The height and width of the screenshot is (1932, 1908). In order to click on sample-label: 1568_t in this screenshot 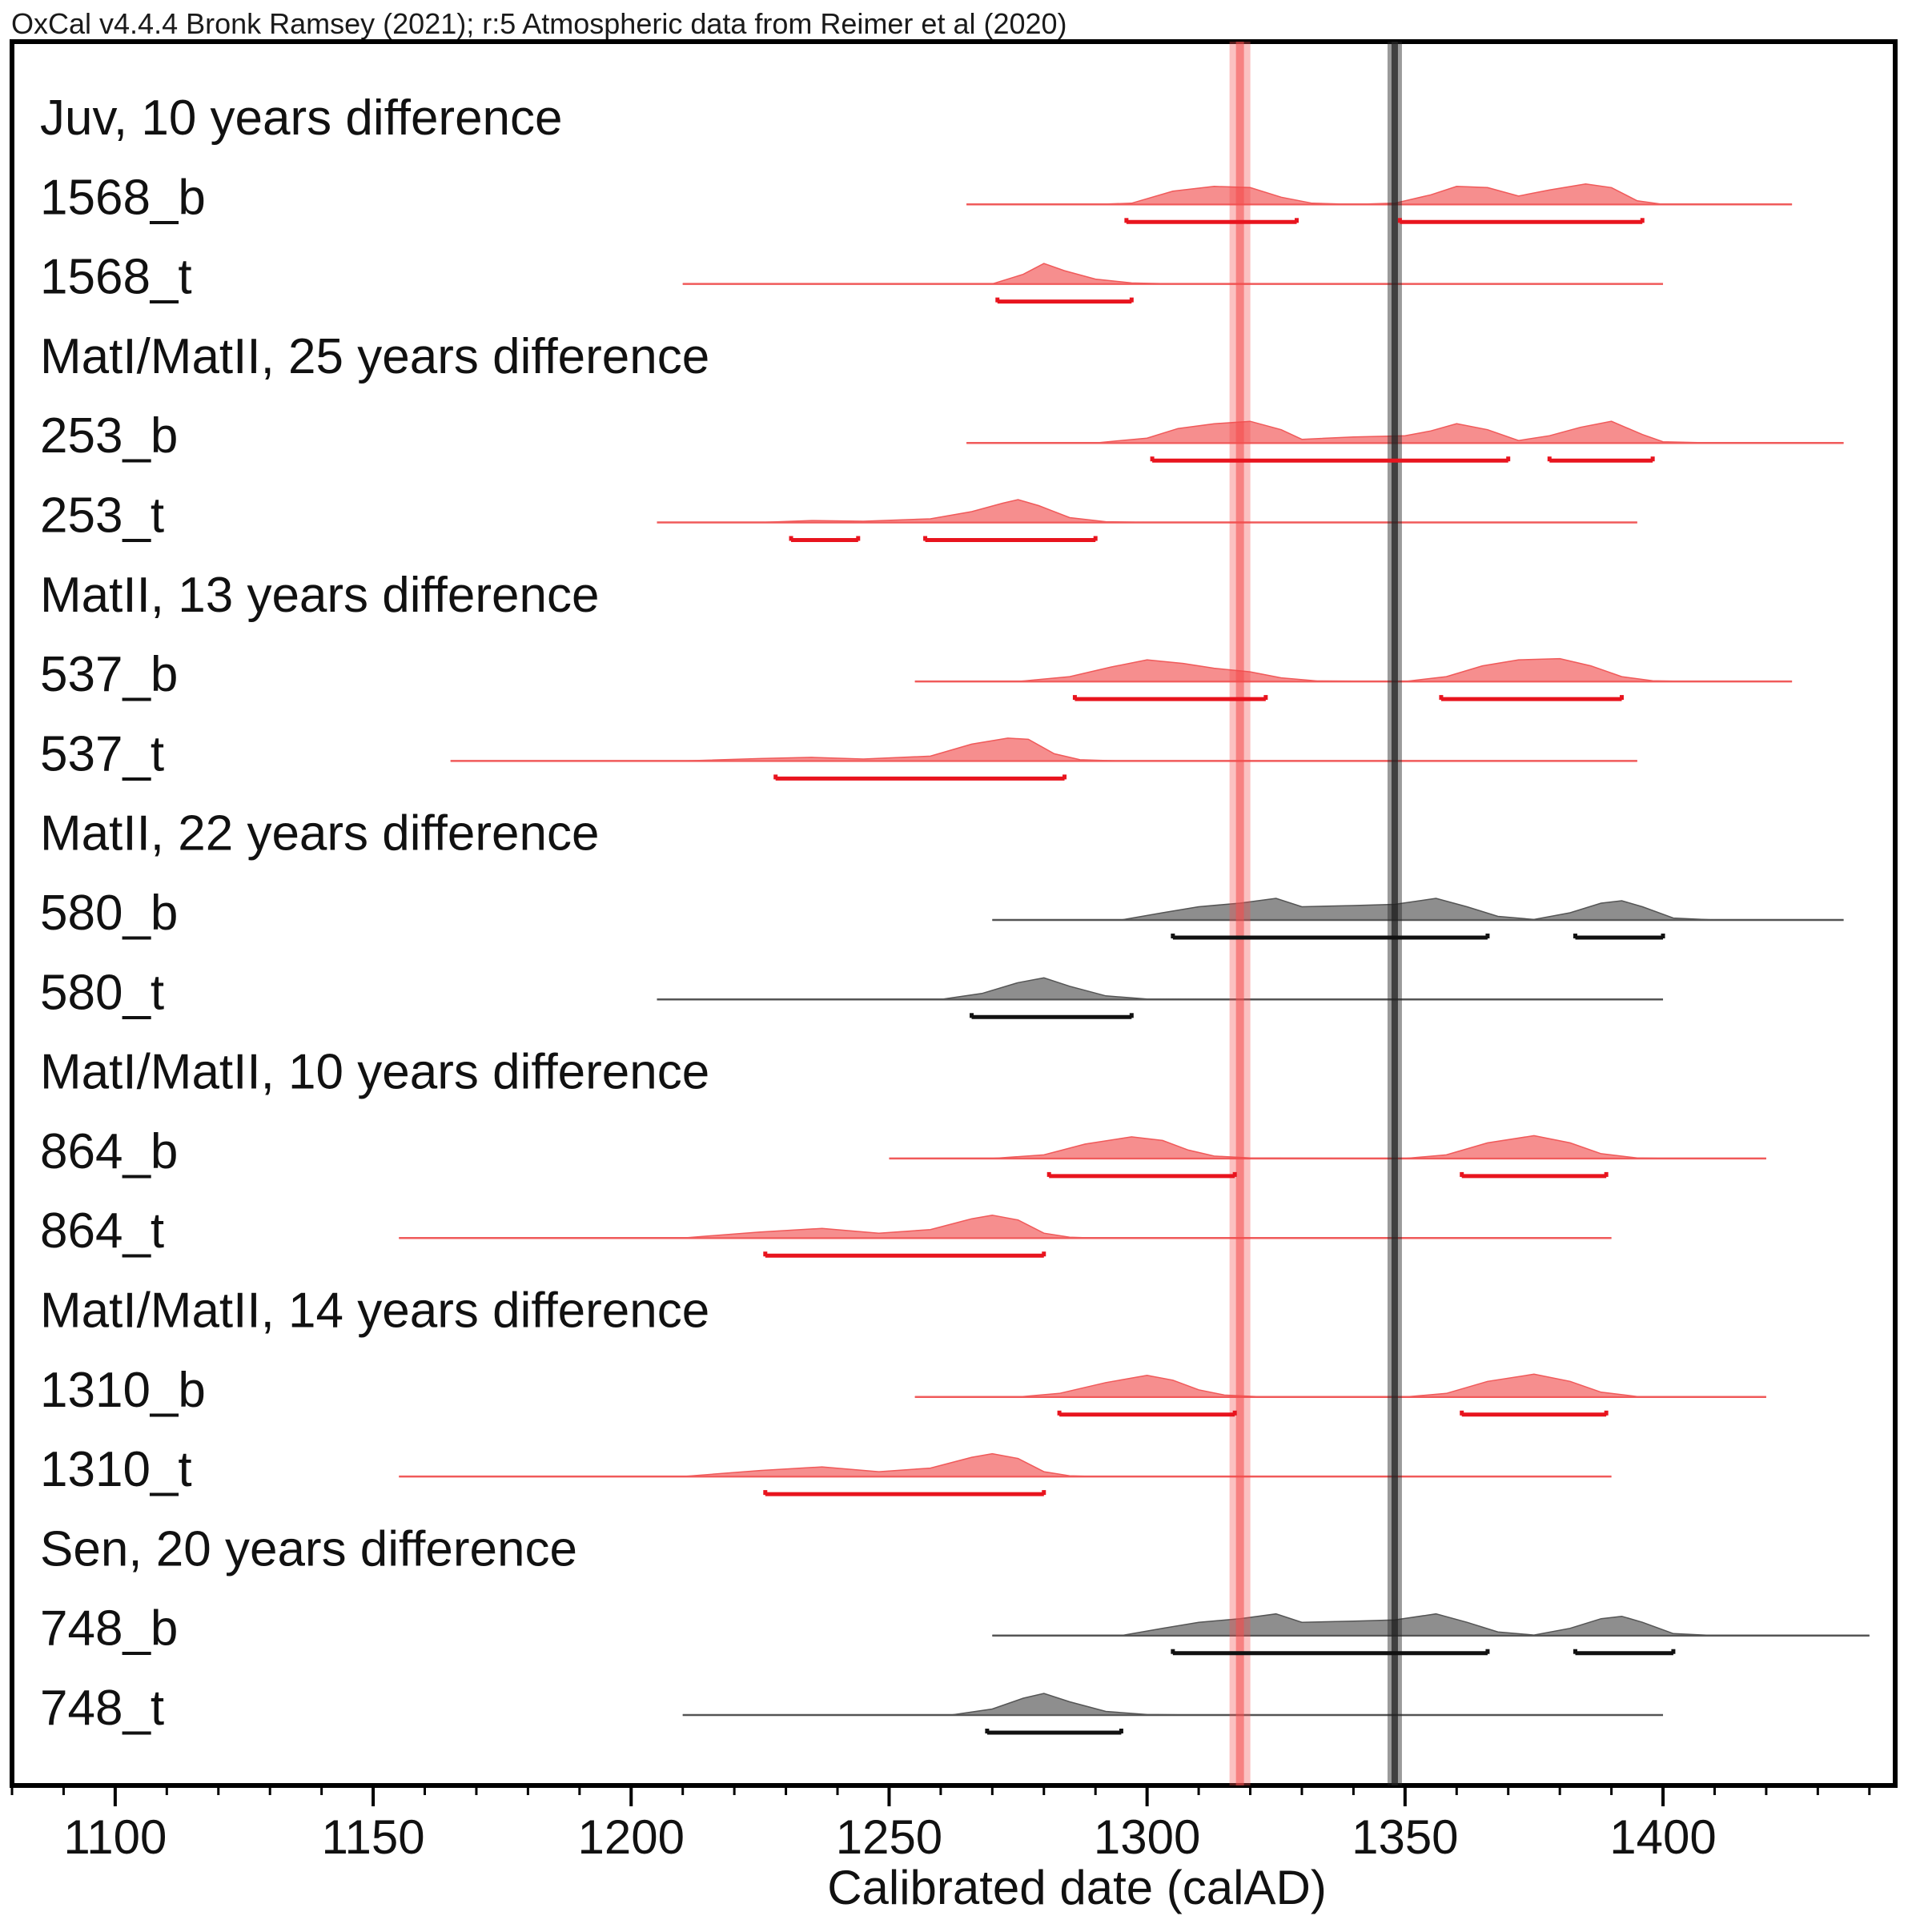, I will do `click(116, 277)`.